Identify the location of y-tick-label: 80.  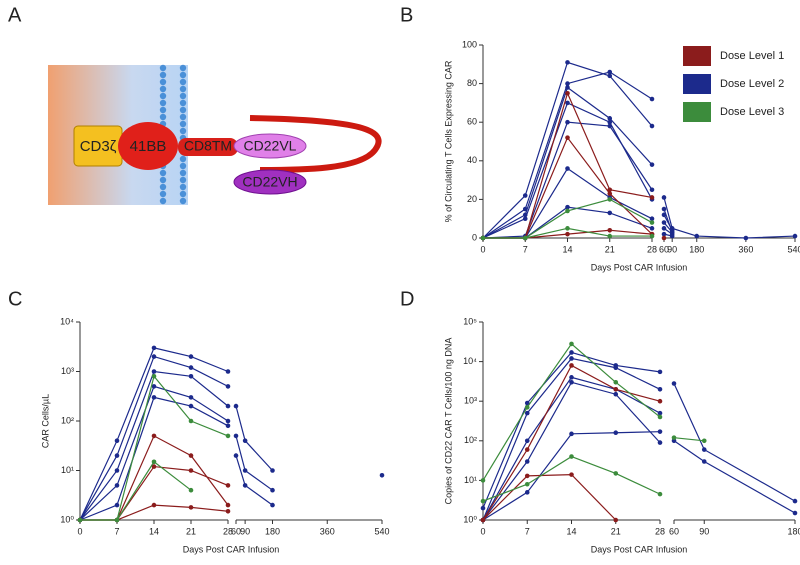
(472, 83).